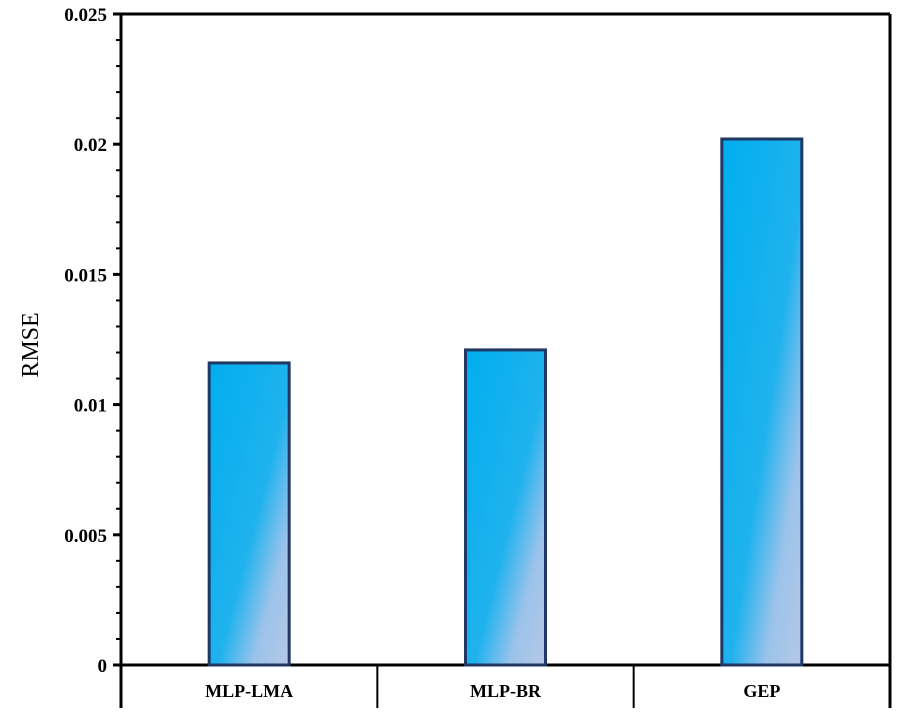 Image resolution: width=897 pixels, height=715 pixels. What do you see at coordinates (249, 691) in the screenshot?
I see `x-category-label: MLP-LMA` at bounding box center [249, 691].